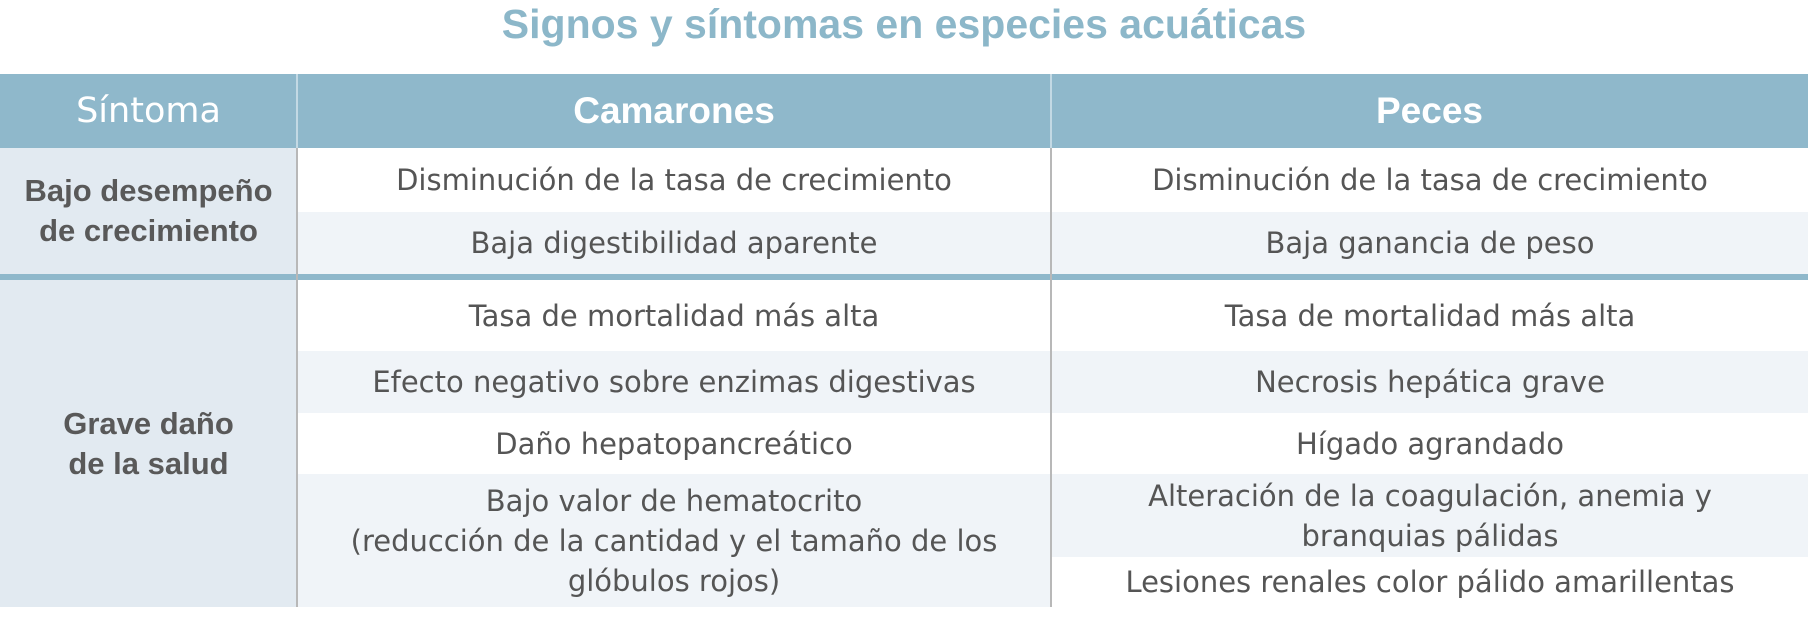  Describe the element at coordinates (1430, 382) in the screenshot. I see `fish-cell: Necrosis hepática grave` at that location.